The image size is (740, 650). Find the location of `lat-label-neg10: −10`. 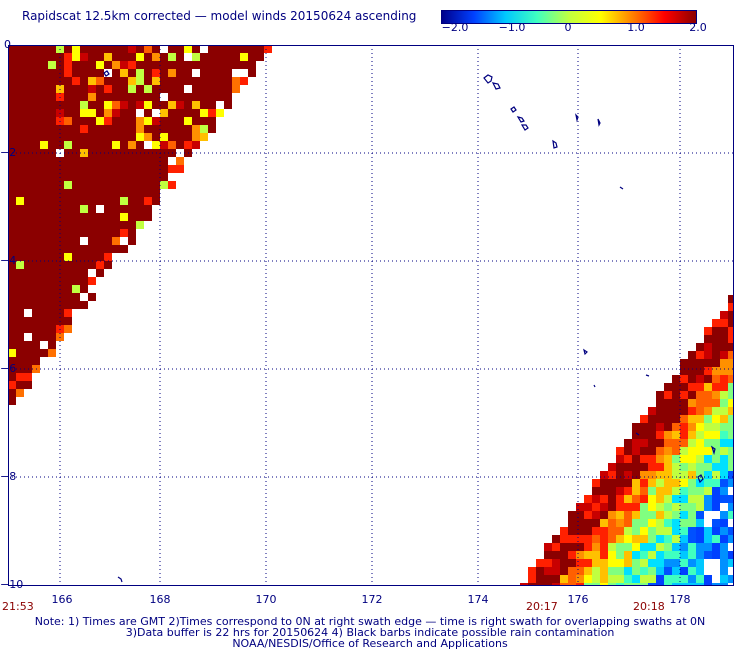

lat-label-neg10: −10 is located at coordinates (12, 584).